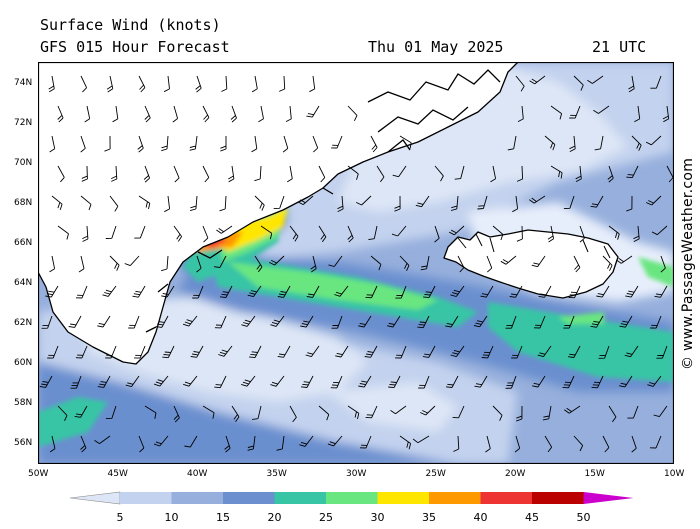  What do you see at coordinates (608, 498) in the screenshot?
I see `legend-arrow-high` at bounding box center [608, 498].